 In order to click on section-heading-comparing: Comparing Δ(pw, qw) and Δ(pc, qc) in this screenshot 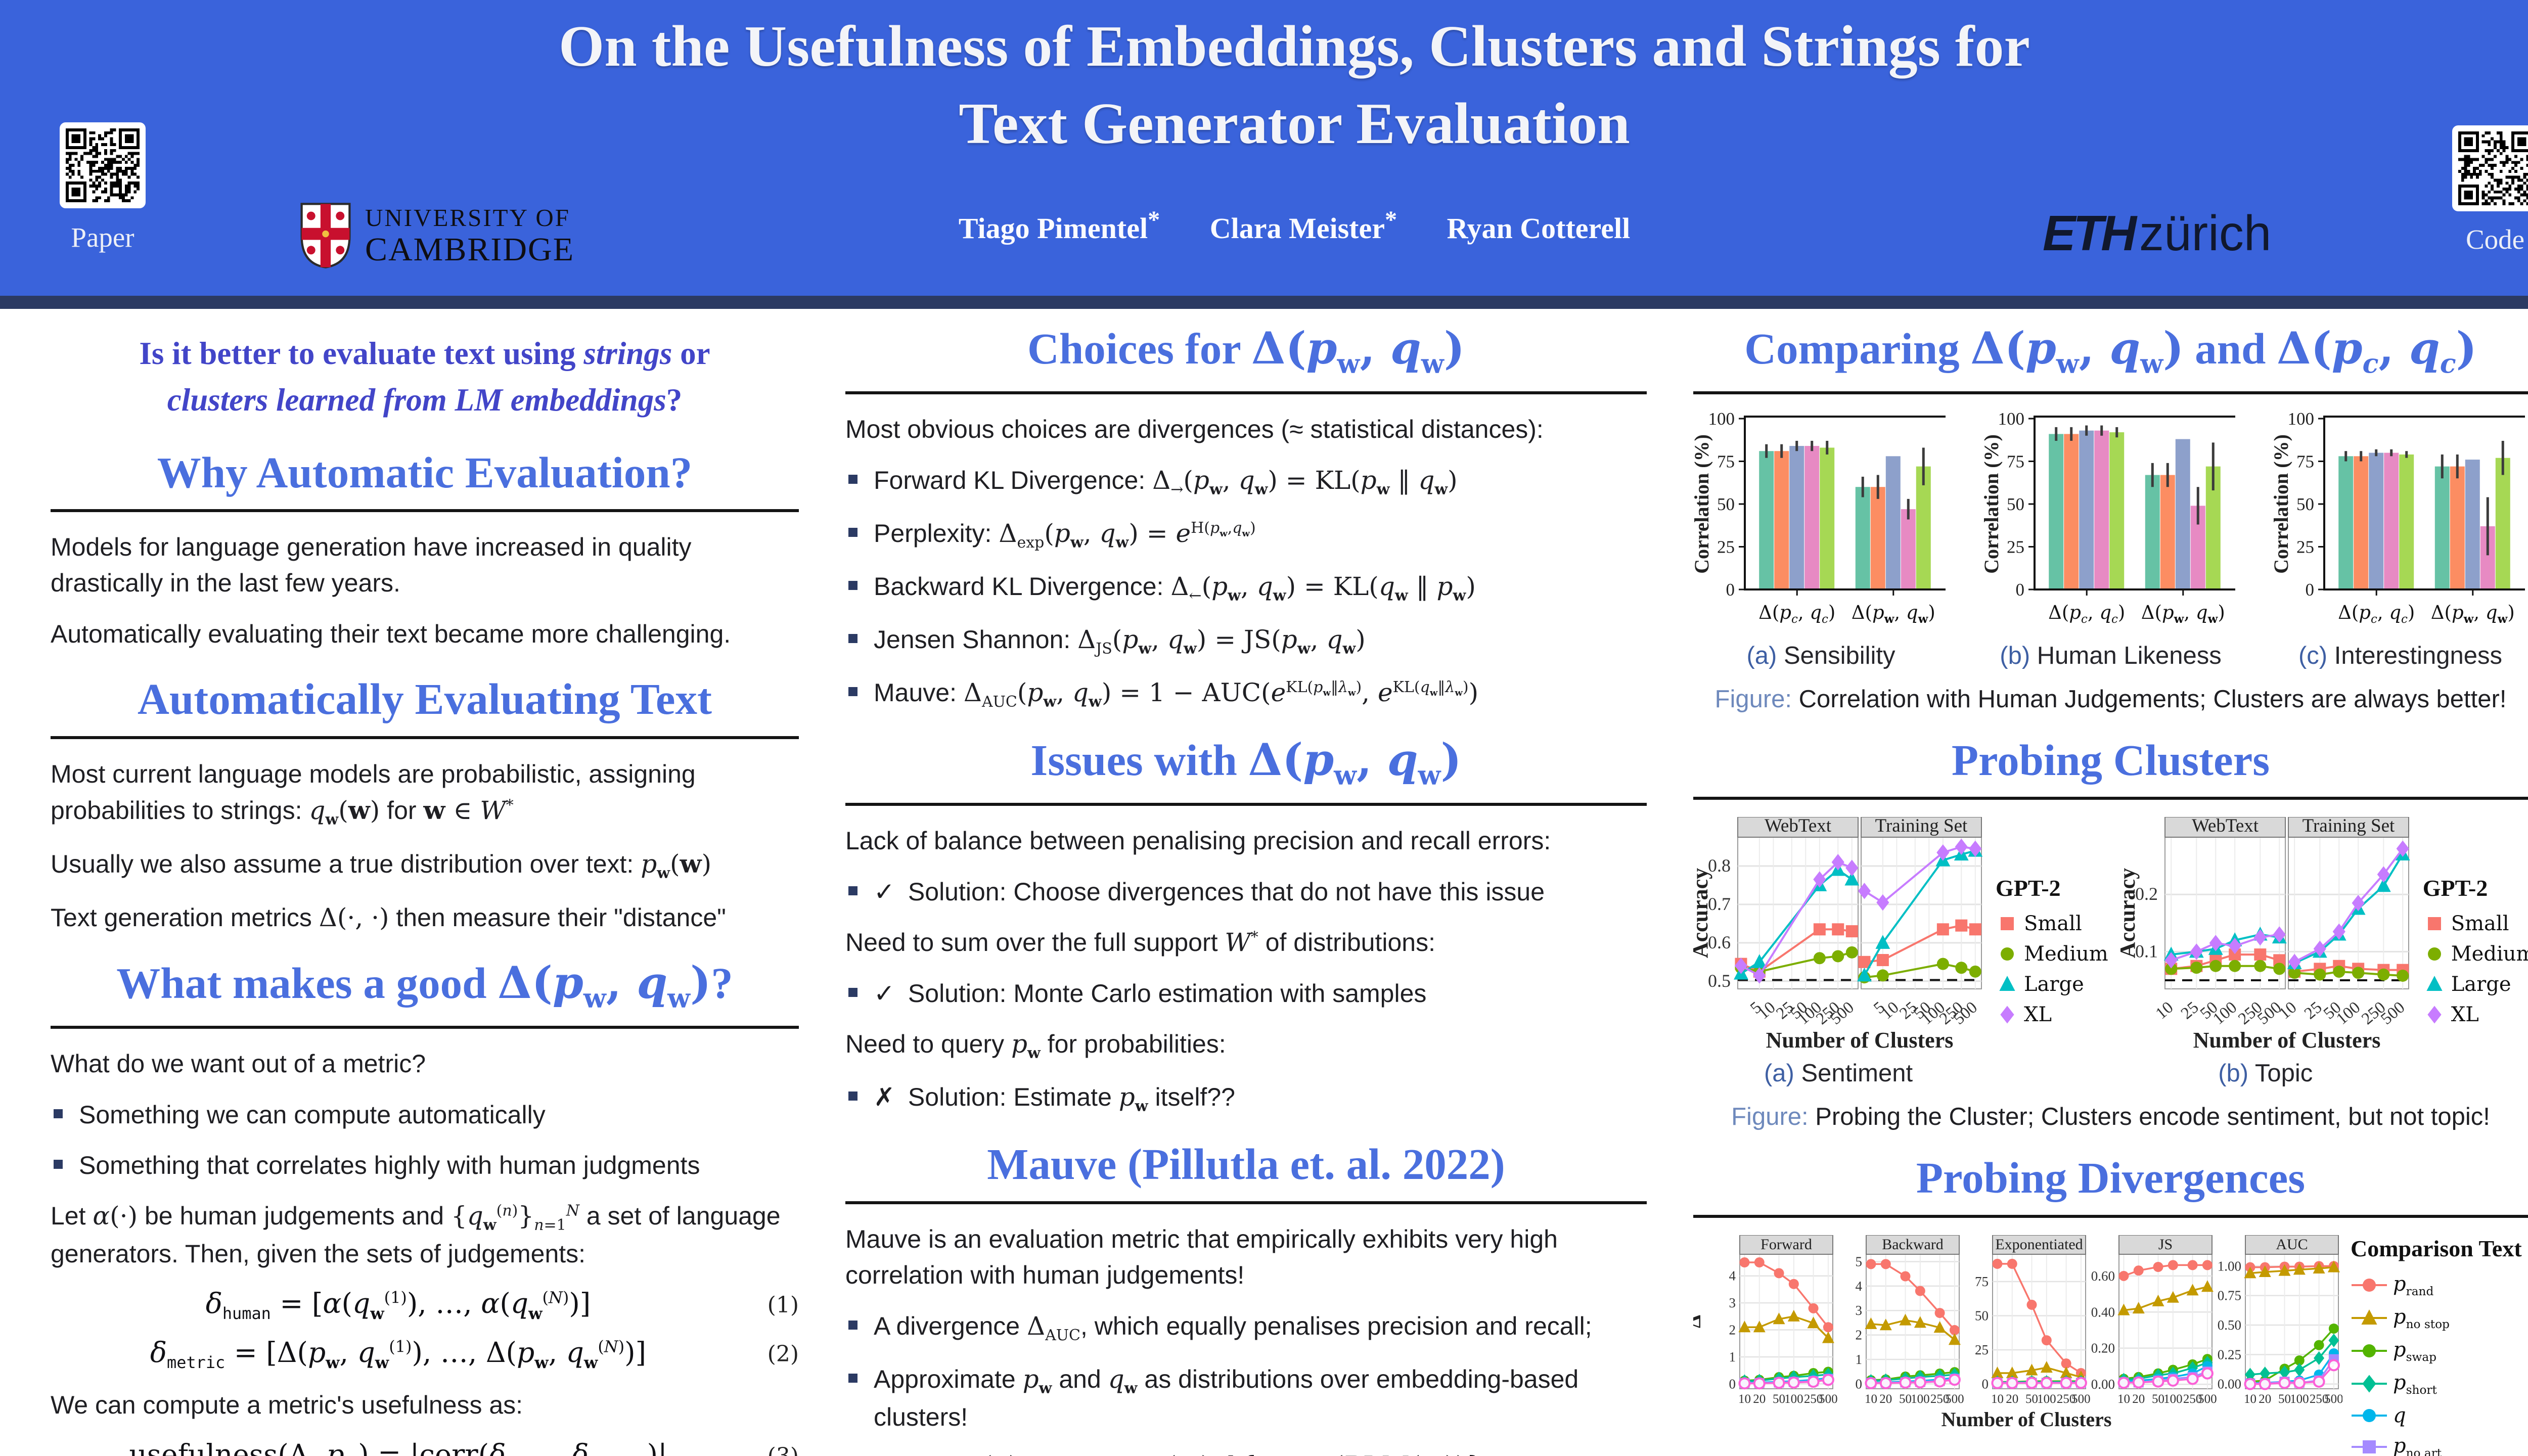, I will do `click(2111, 351)`.